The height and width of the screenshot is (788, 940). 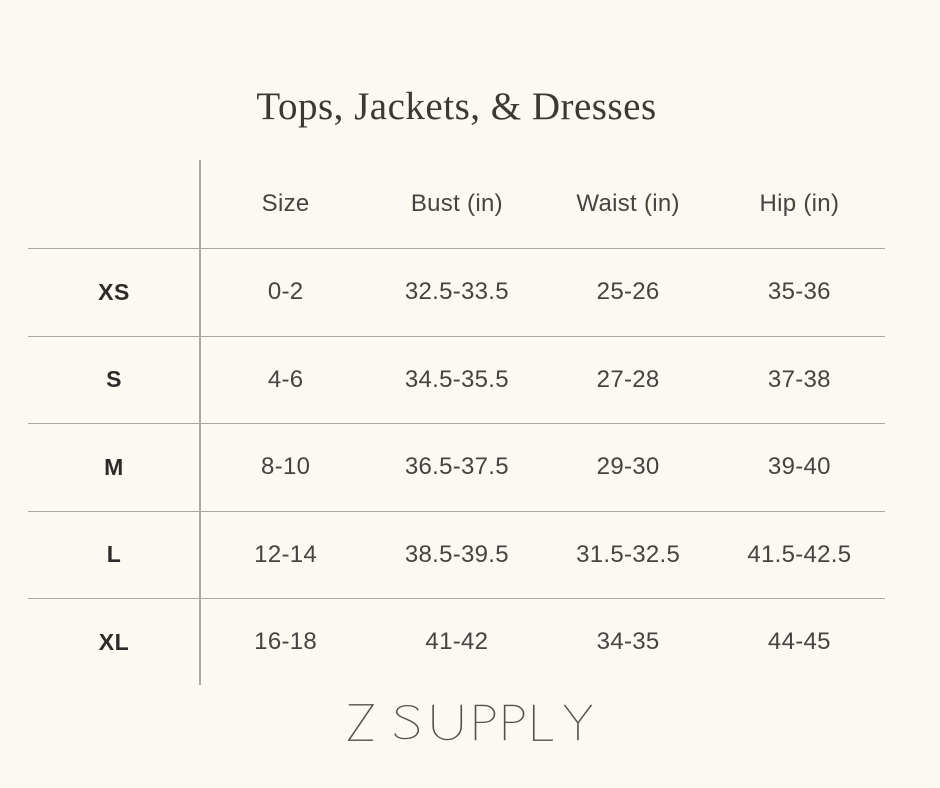 What do you see at coordinates (799, 642) in the screenshot?
I see `cell-hip: 44-45` at bounding box center [799, 642].